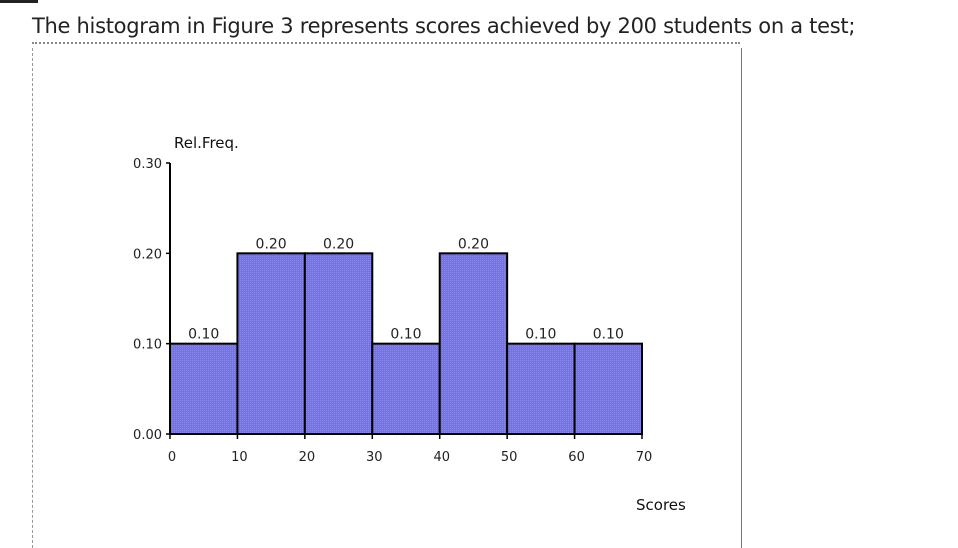 The image size is (958, 548). What do you see at coordinates (239, 457) in the screenshot?
I see `x-tick-label: 10` at bounding box center [239, 457].